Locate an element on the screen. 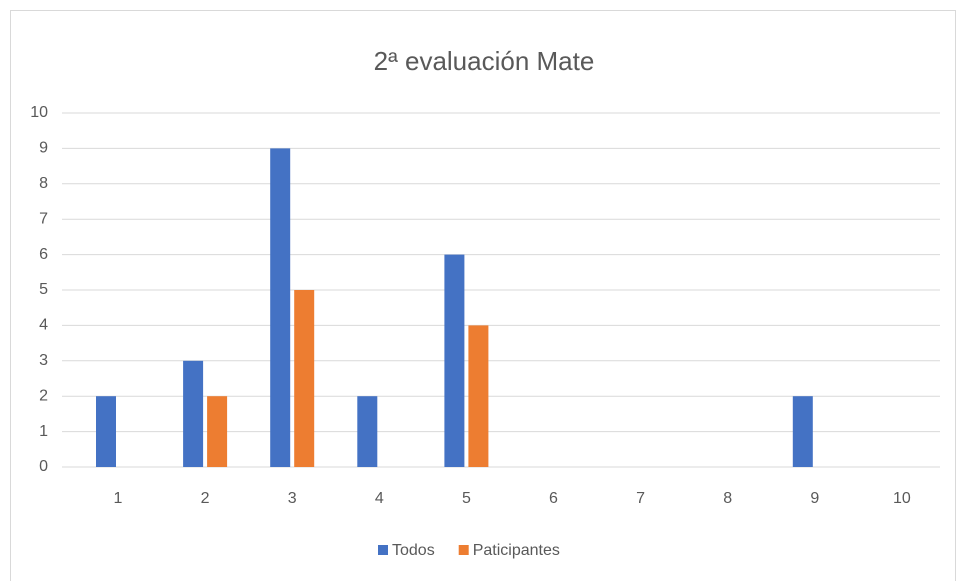 The image size is (957, 581). legend-label: Paticipantes is located at coordinates (516, 550).